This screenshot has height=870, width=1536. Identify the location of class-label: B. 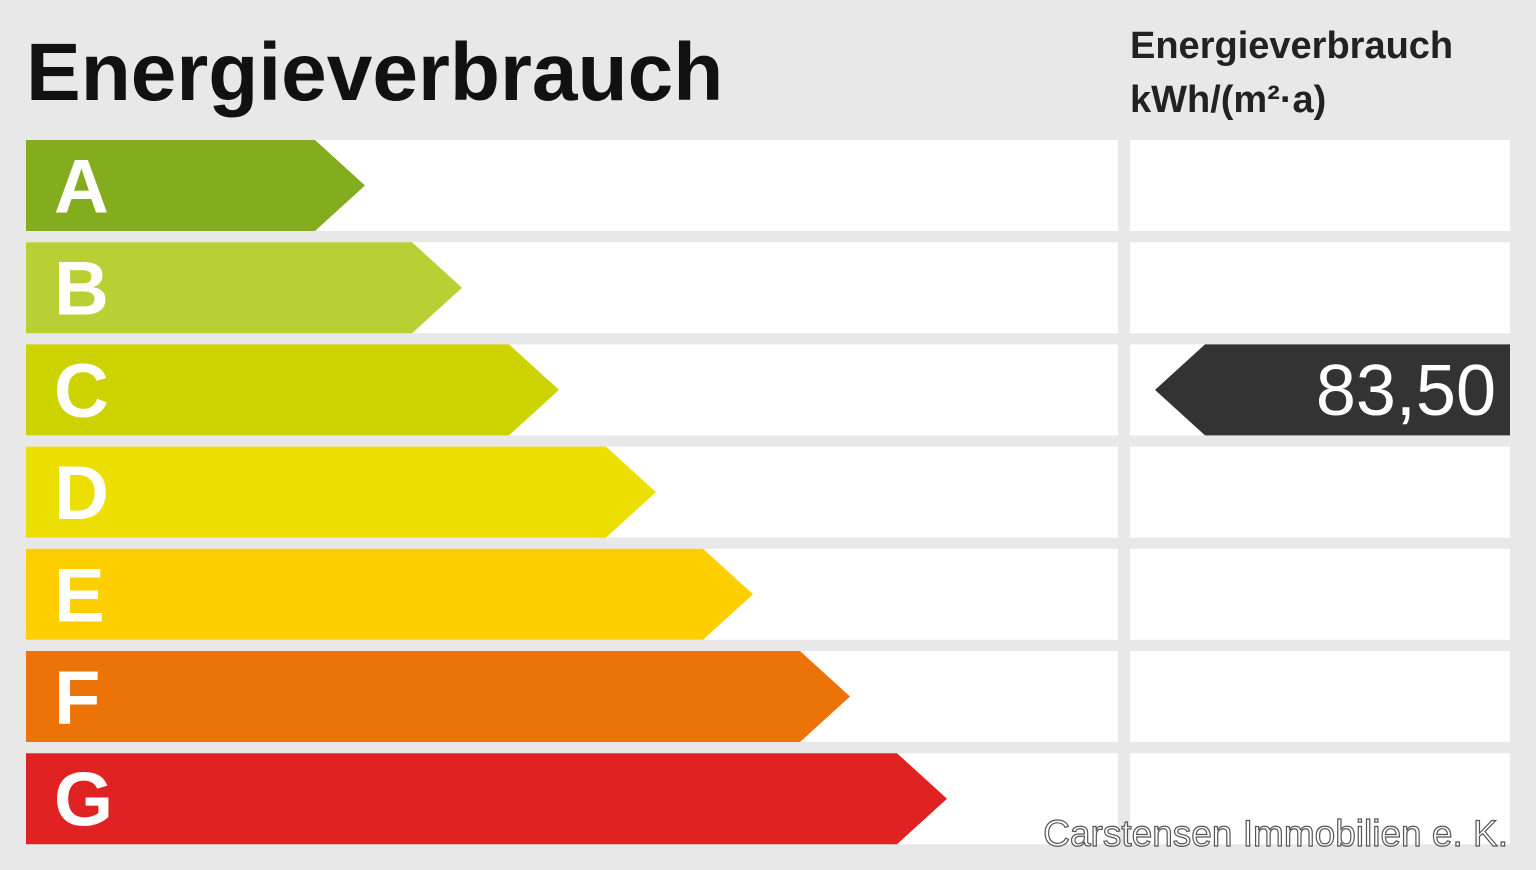
(81, 289).